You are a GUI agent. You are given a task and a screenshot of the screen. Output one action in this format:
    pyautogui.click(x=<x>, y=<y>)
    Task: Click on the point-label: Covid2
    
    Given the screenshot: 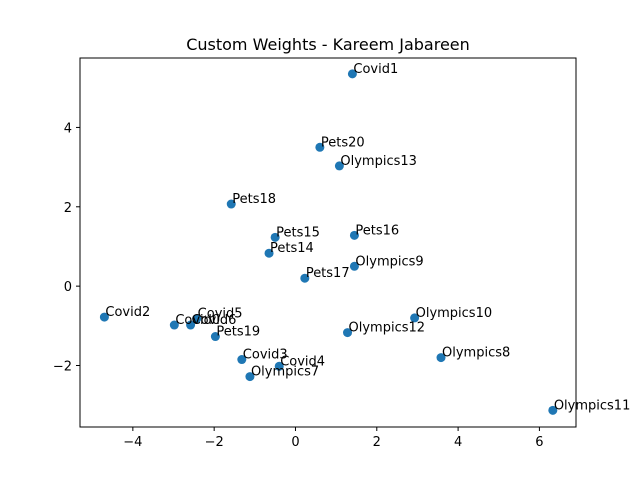 What is the action you would take?
    pyautogui.click(x=127, y=312)
    